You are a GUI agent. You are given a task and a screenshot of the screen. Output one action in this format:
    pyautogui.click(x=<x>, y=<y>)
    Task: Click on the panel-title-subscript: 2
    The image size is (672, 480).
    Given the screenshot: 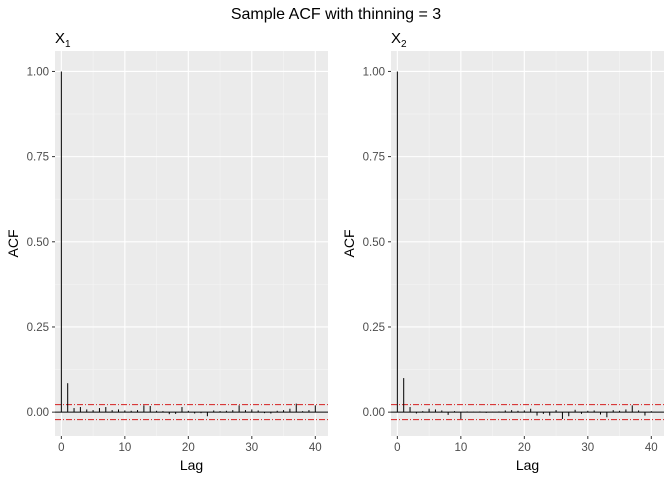 What is the action you would take?
    pyautogui.click(x=404, y=44)
    